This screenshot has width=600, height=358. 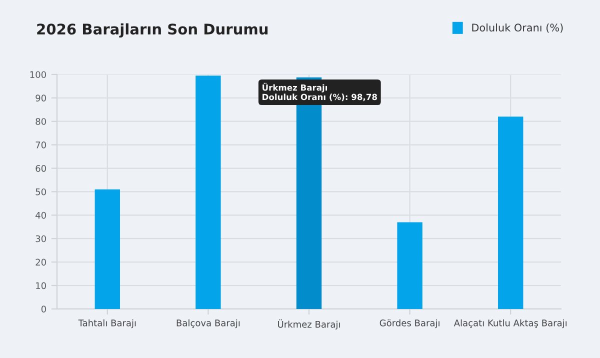 I want to click on y-tick-label: 100, so click(x=38, y=74).